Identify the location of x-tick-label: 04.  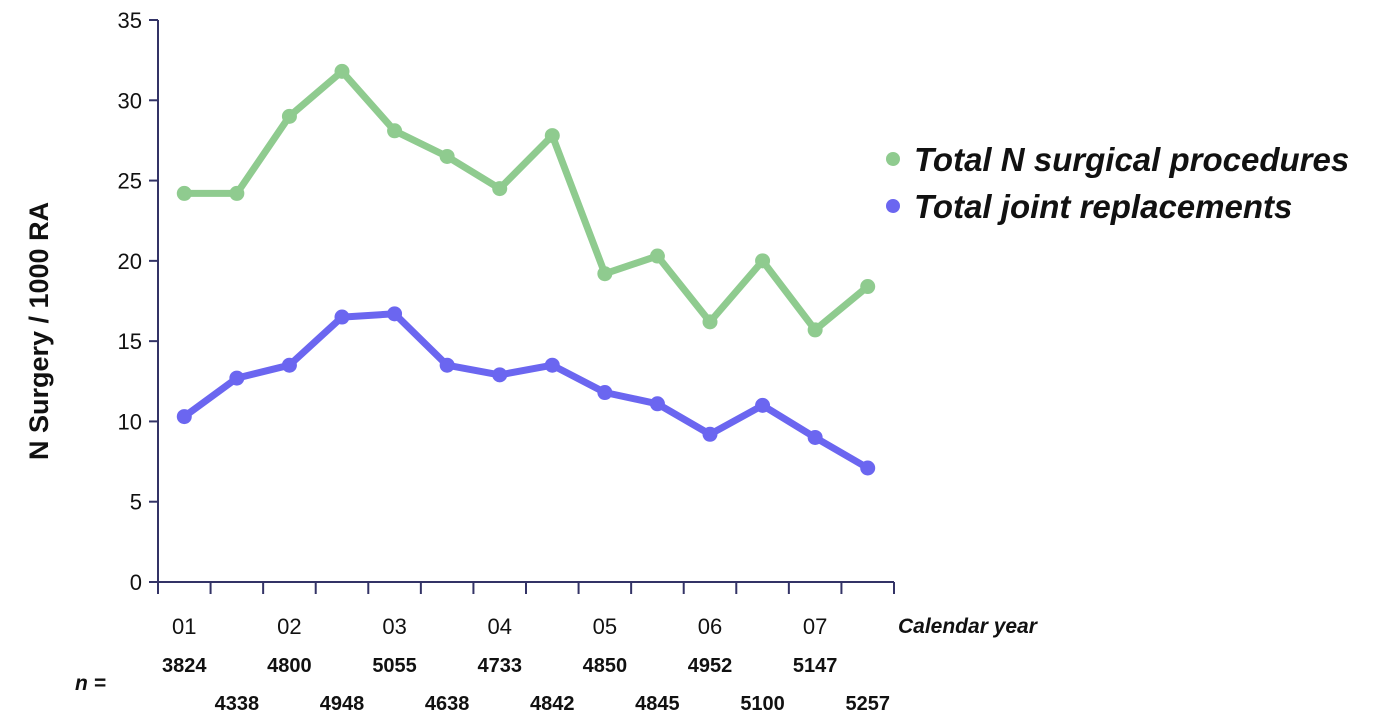
(499, 626).